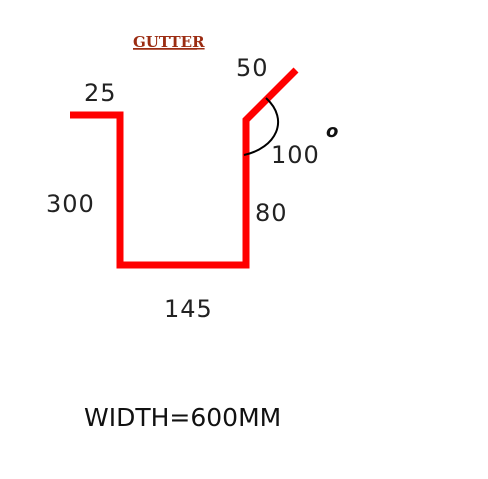 The image size is (488, 479). Describe the element at coordinates (188, 309) in the screenshot. I see `dimension-base: 145` at that location.